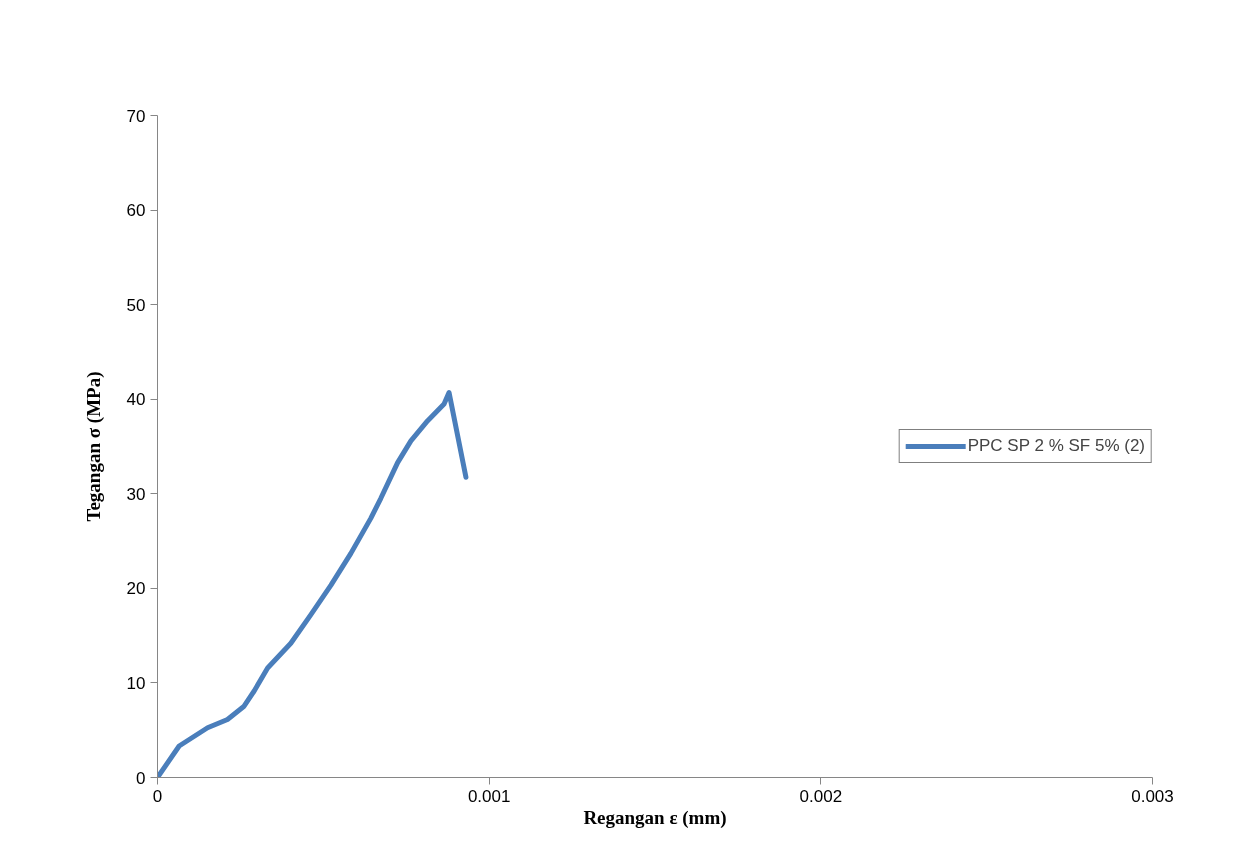 The image size is (1254, 863). Describe the element at coordinates (1056, 446) in the screenshot. I see `legend-label: PPC SP 2 % SF 5% (2)` at that location.